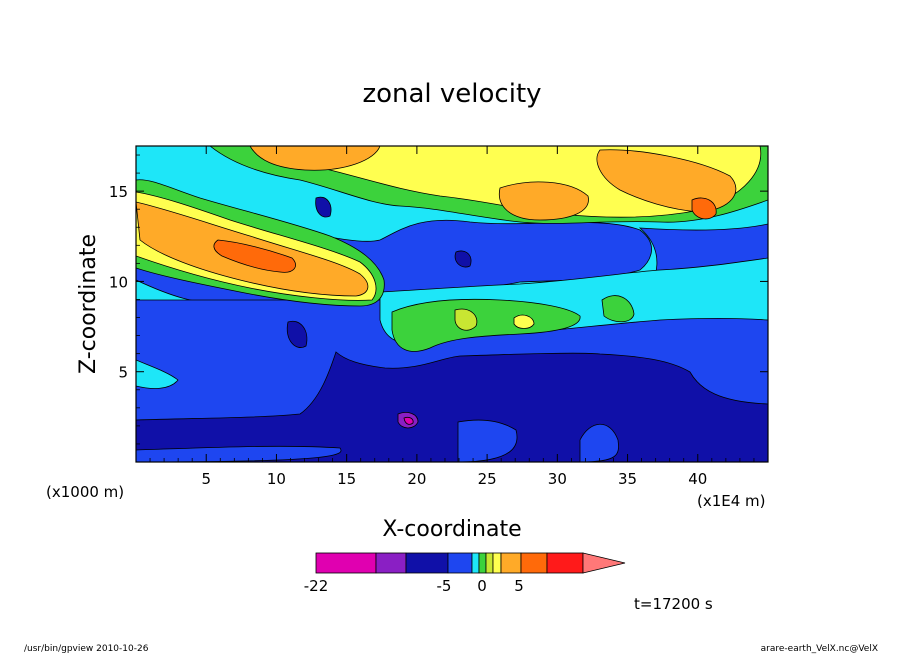  What do you see at coordinates (819, 649) in the screenshot?
I see `footer-right: arare-earth_VelX.nc@VelX` at bounding box center [819, 649].